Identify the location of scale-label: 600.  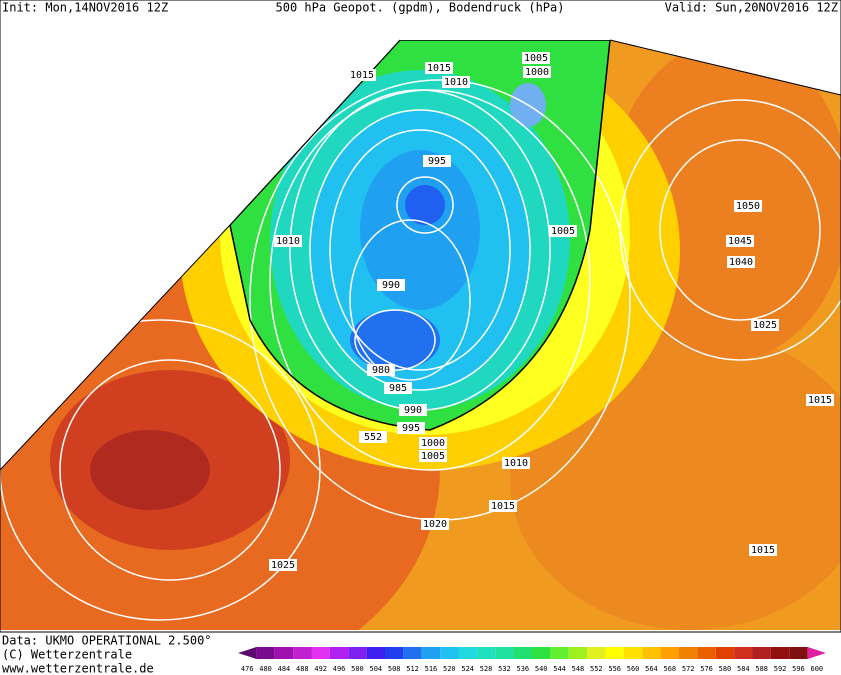
(816, 669).